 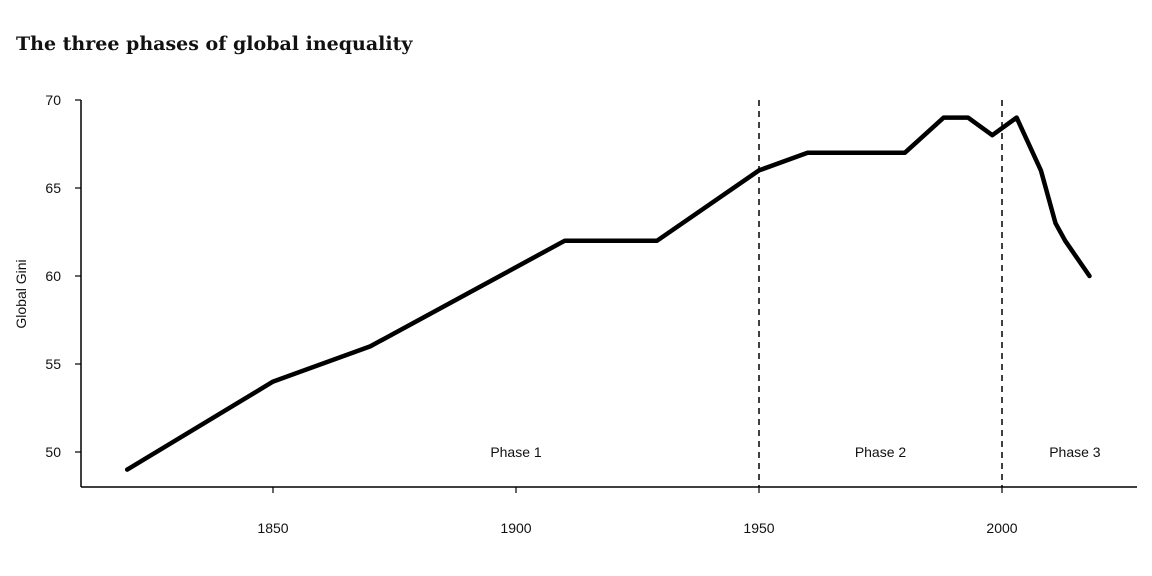 What do you see at coordinates (1075, 452) in the screenshot?
I see `phase-label: Phase 3` at bounding box center [1075, 452].